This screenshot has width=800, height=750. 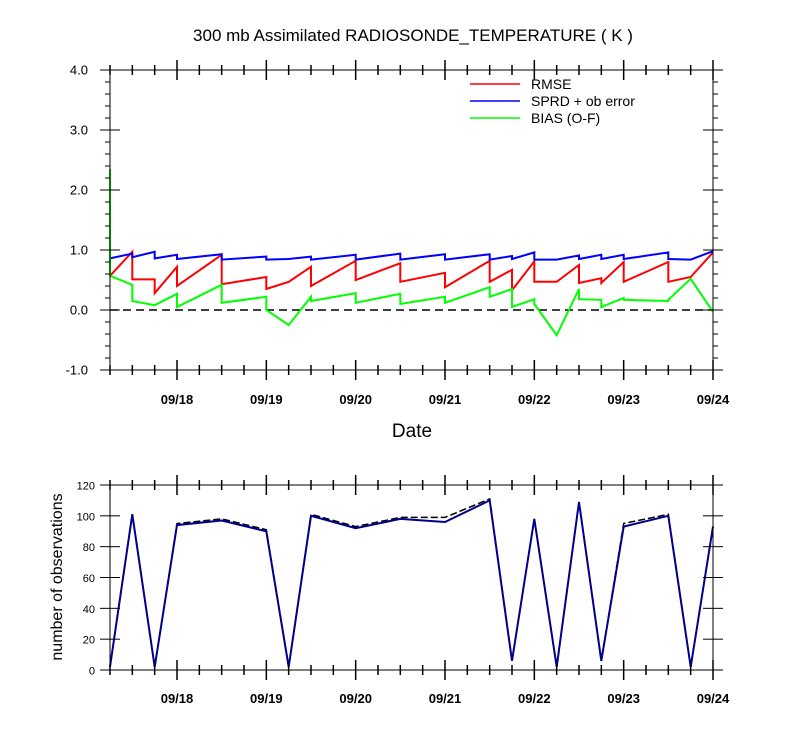 What do you see at coordinates (89, 610) in the screenshot?
I see `y-tick-label: 40` at bounding box center [89, 610].